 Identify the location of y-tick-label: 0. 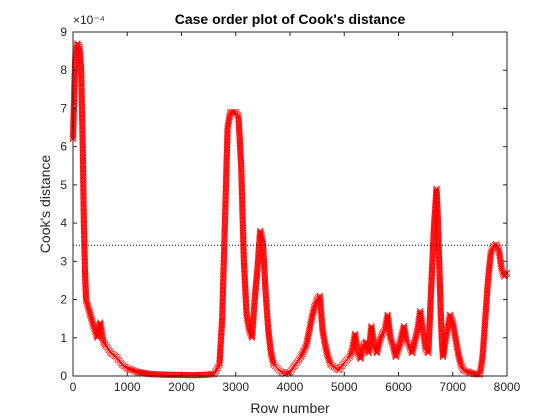
(63, 376).